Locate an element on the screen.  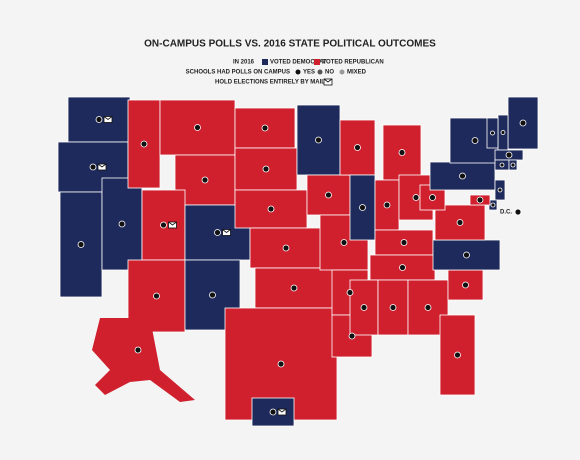
legend-mail: HOLD ELECTIONS ENTIRELY BY MAIL is located at coordinates (270, 83).